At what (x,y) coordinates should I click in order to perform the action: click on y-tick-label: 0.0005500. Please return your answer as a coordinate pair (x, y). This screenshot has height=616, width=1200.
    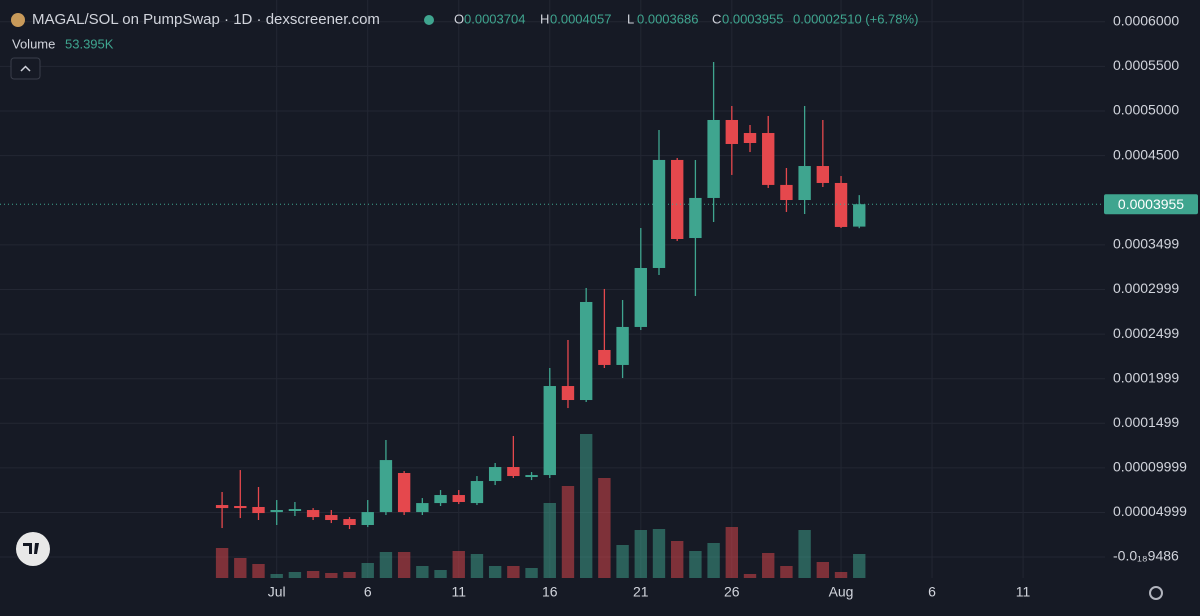
    Looking at the image, I should click on (1146, 65).